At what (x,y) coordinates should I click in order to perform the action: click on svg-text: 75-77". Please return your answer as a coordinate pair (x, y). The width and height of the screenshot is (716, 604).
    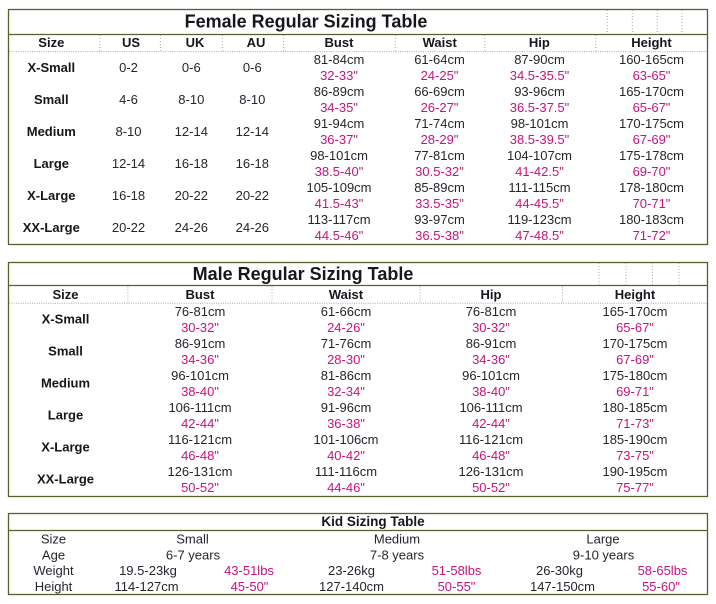
    Looking at the image, I should click on (635, 487).